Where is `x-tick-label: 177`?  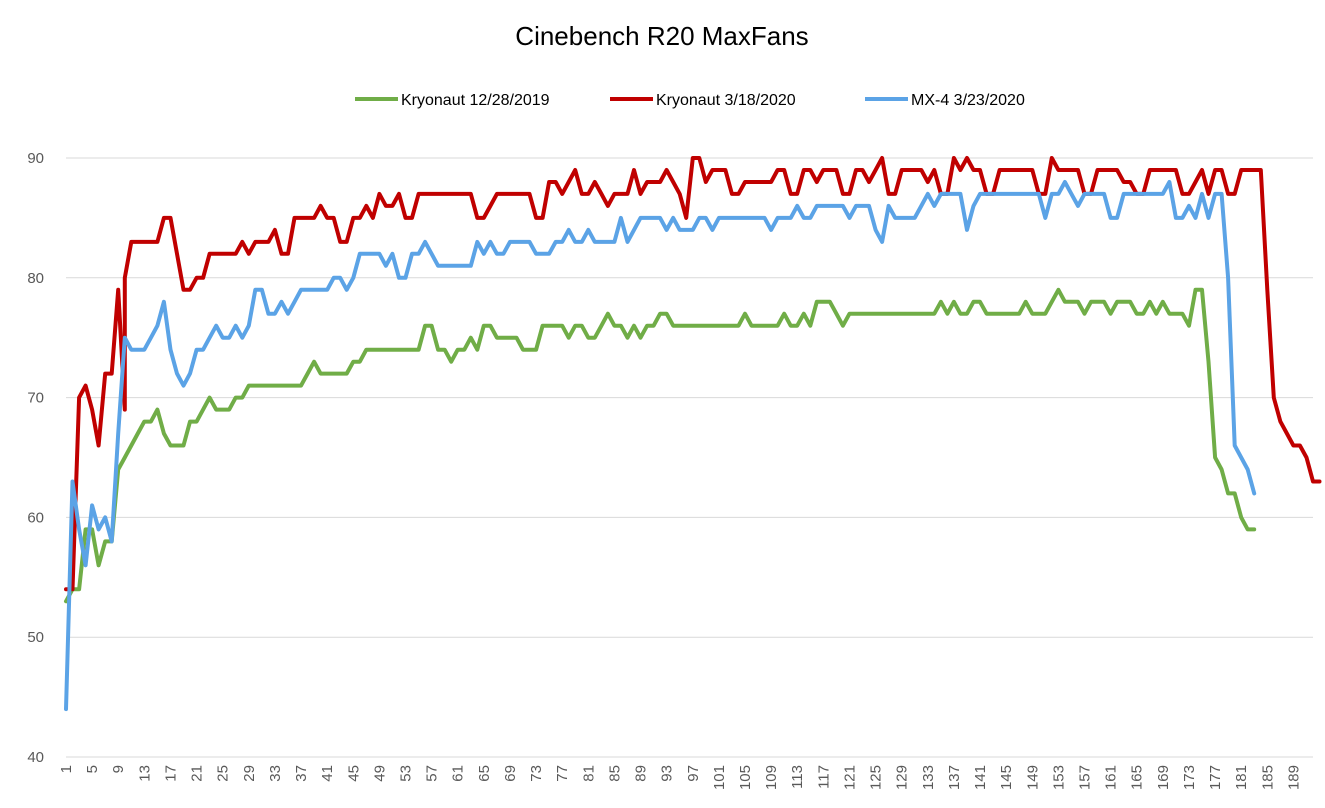
x-tick-label: 177 is located at coordinates (1215, 777).